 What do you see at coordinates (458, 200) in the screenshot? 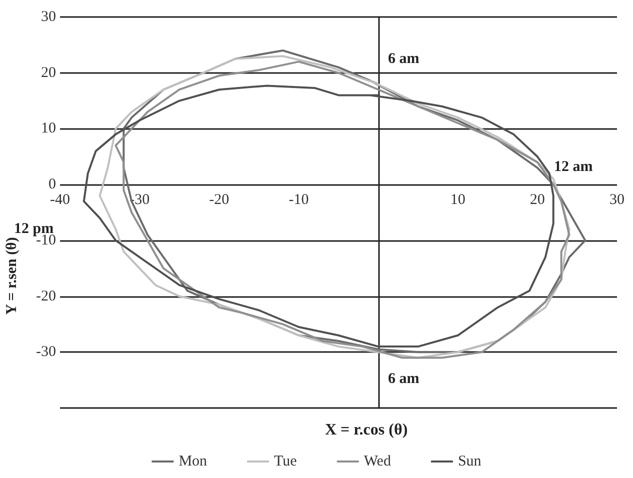
I see `x-tick-label: 10` at bounding box center [458, 200].